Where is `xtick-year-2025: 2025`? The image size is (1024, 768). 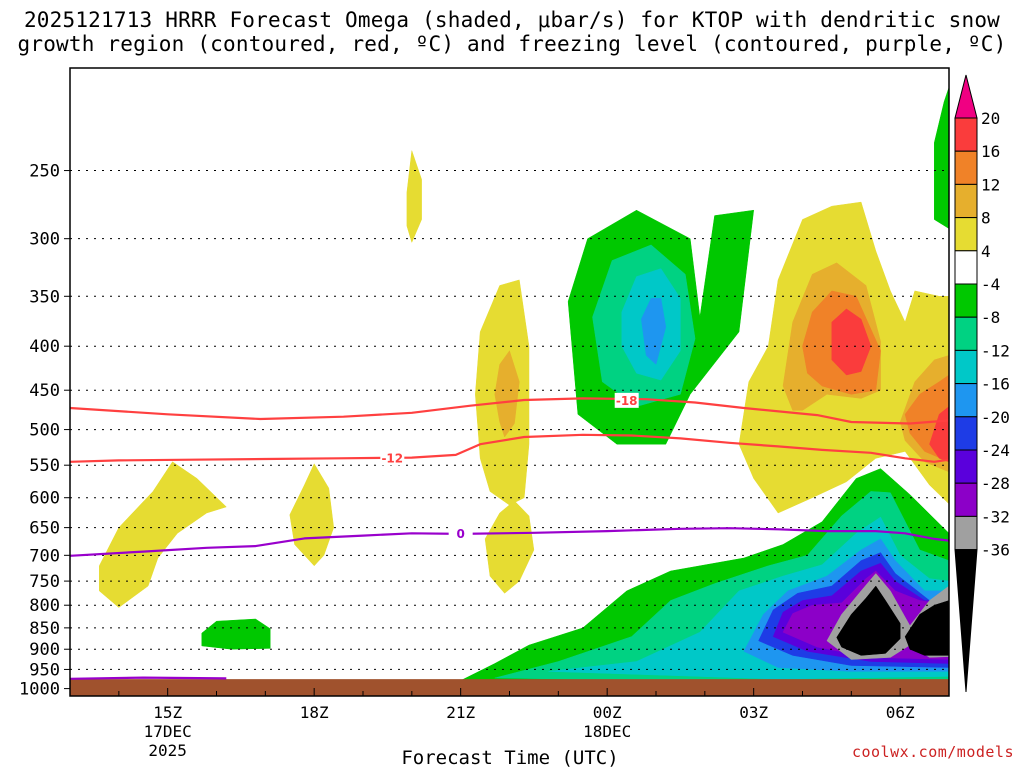 xtick-year-2025: 2025 is located at coordinates (167, 750).